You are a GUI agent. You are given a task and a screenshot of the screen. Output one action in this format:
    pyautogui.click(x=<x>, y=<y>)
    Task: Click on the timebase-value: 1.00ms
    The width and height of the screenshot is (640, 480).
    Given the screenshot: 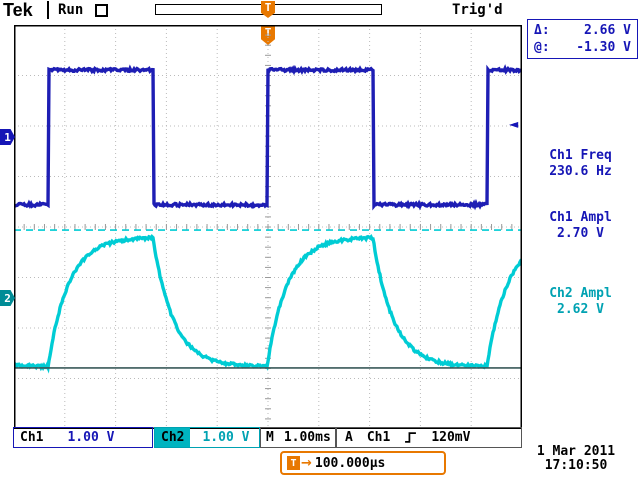 What is the action you would take?
    pyautogui.click(x=307, y=437)
    